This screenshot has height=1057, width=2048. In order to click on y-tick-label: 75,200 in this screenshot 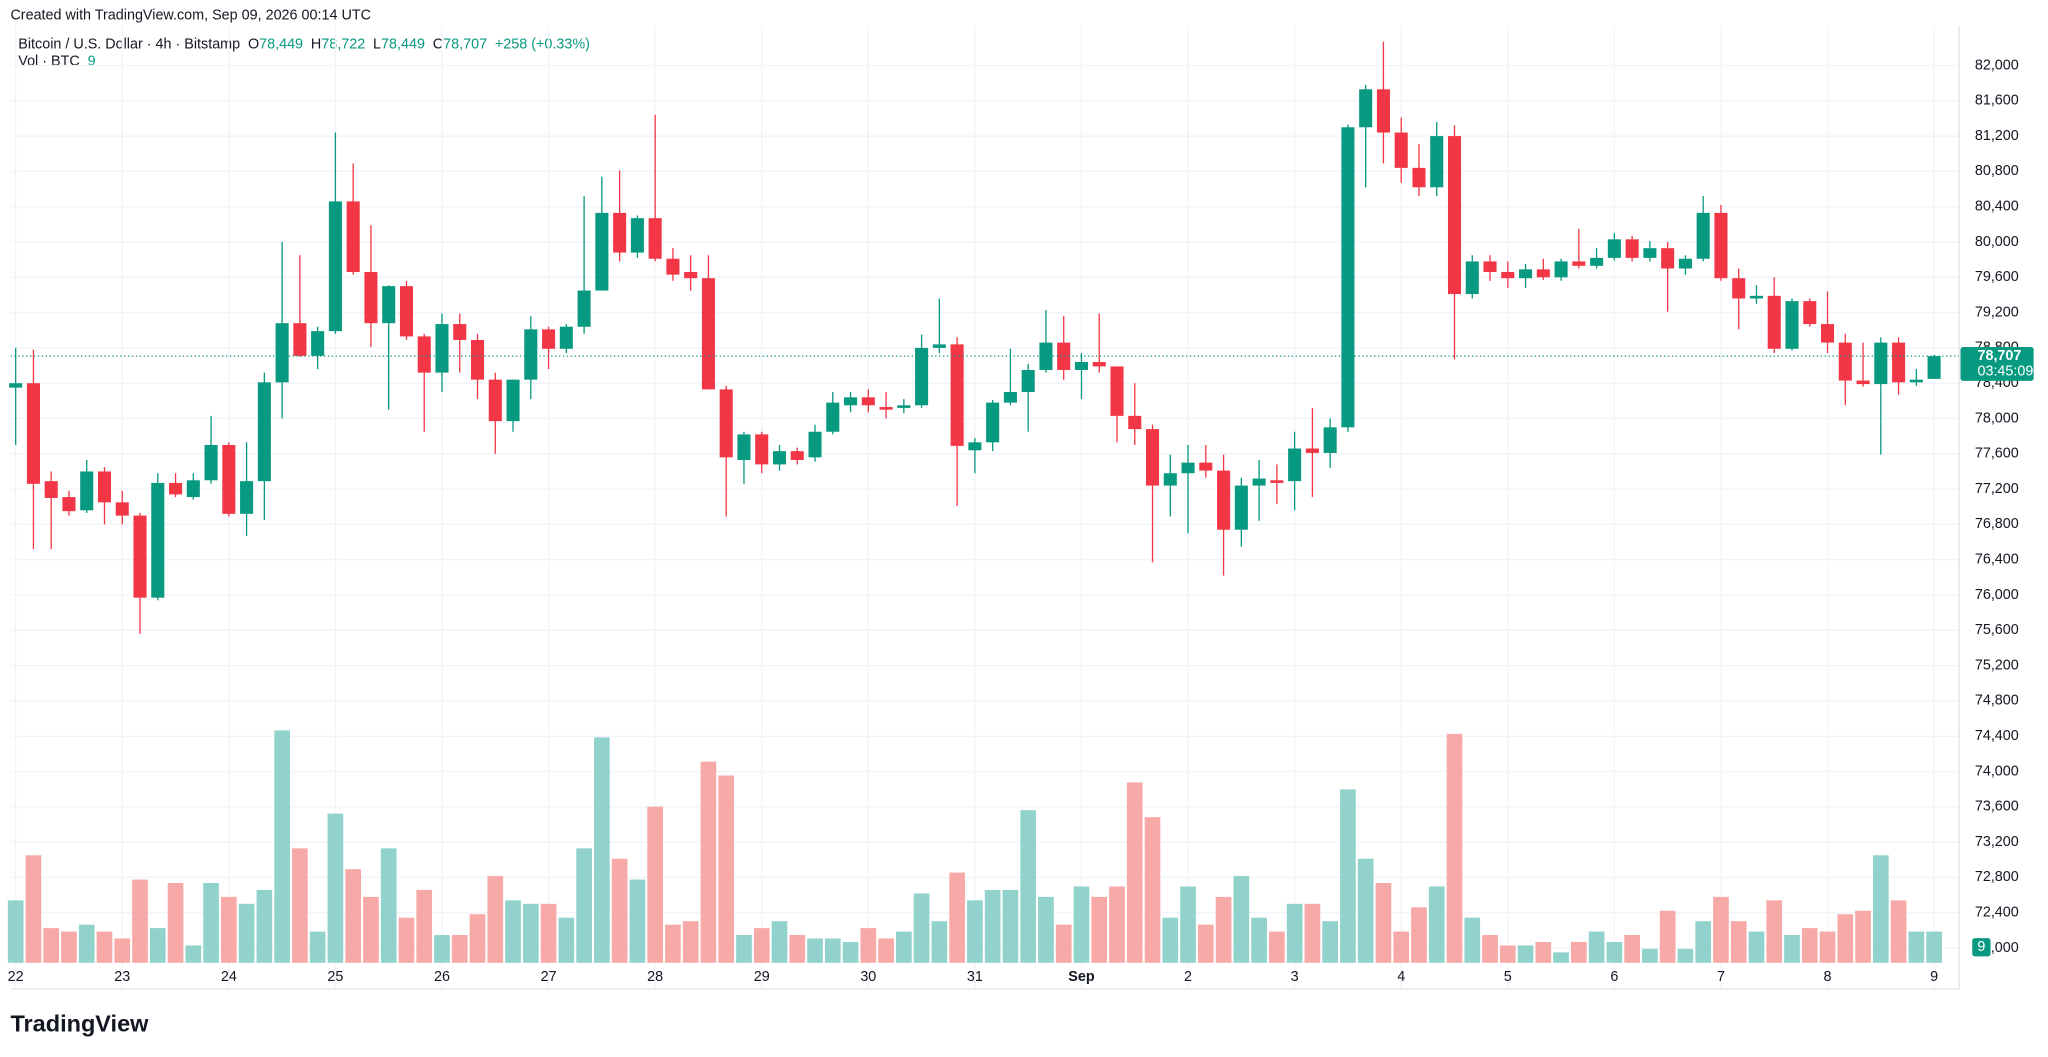, I will do `click(1997, 665)`.